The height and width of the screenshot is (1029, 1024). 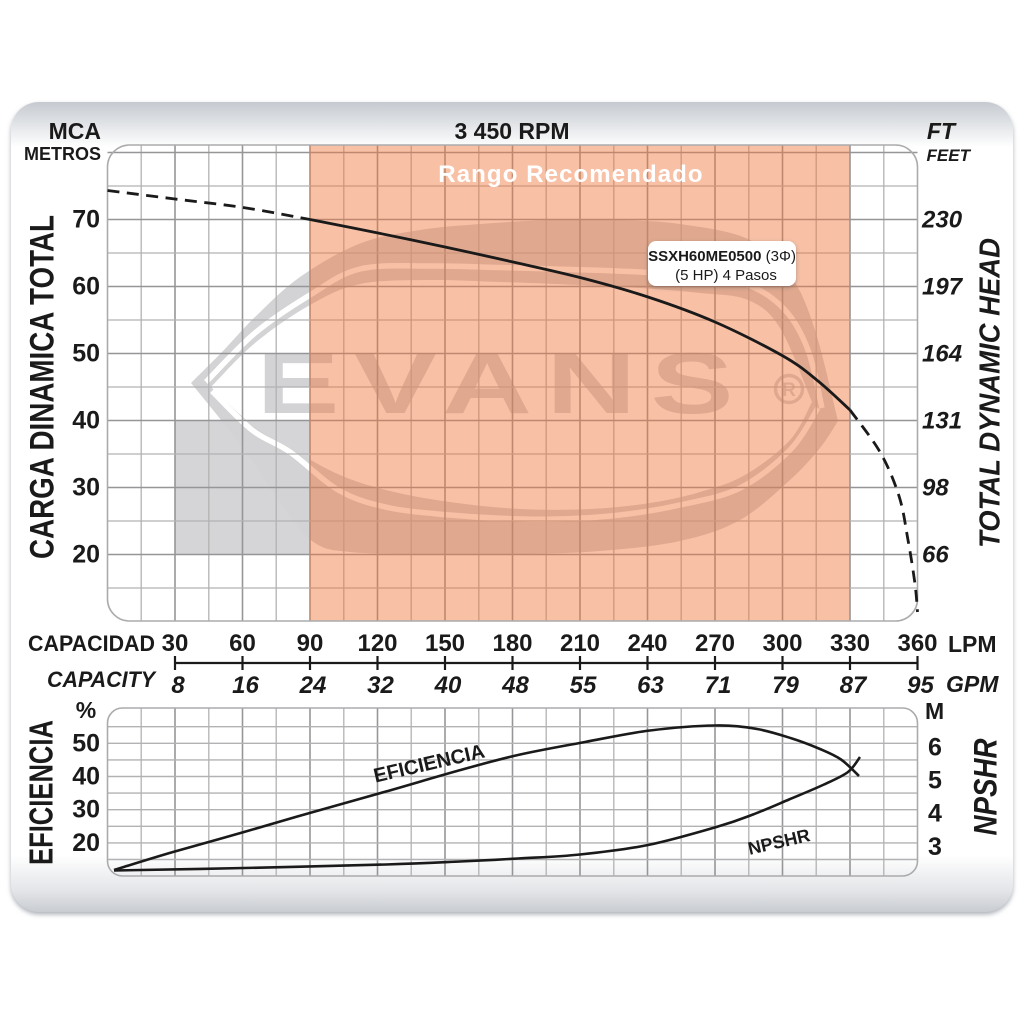 I want to click on svg-text: TOTAL DYNAMIC HEAD, so click(x=991, y=393).